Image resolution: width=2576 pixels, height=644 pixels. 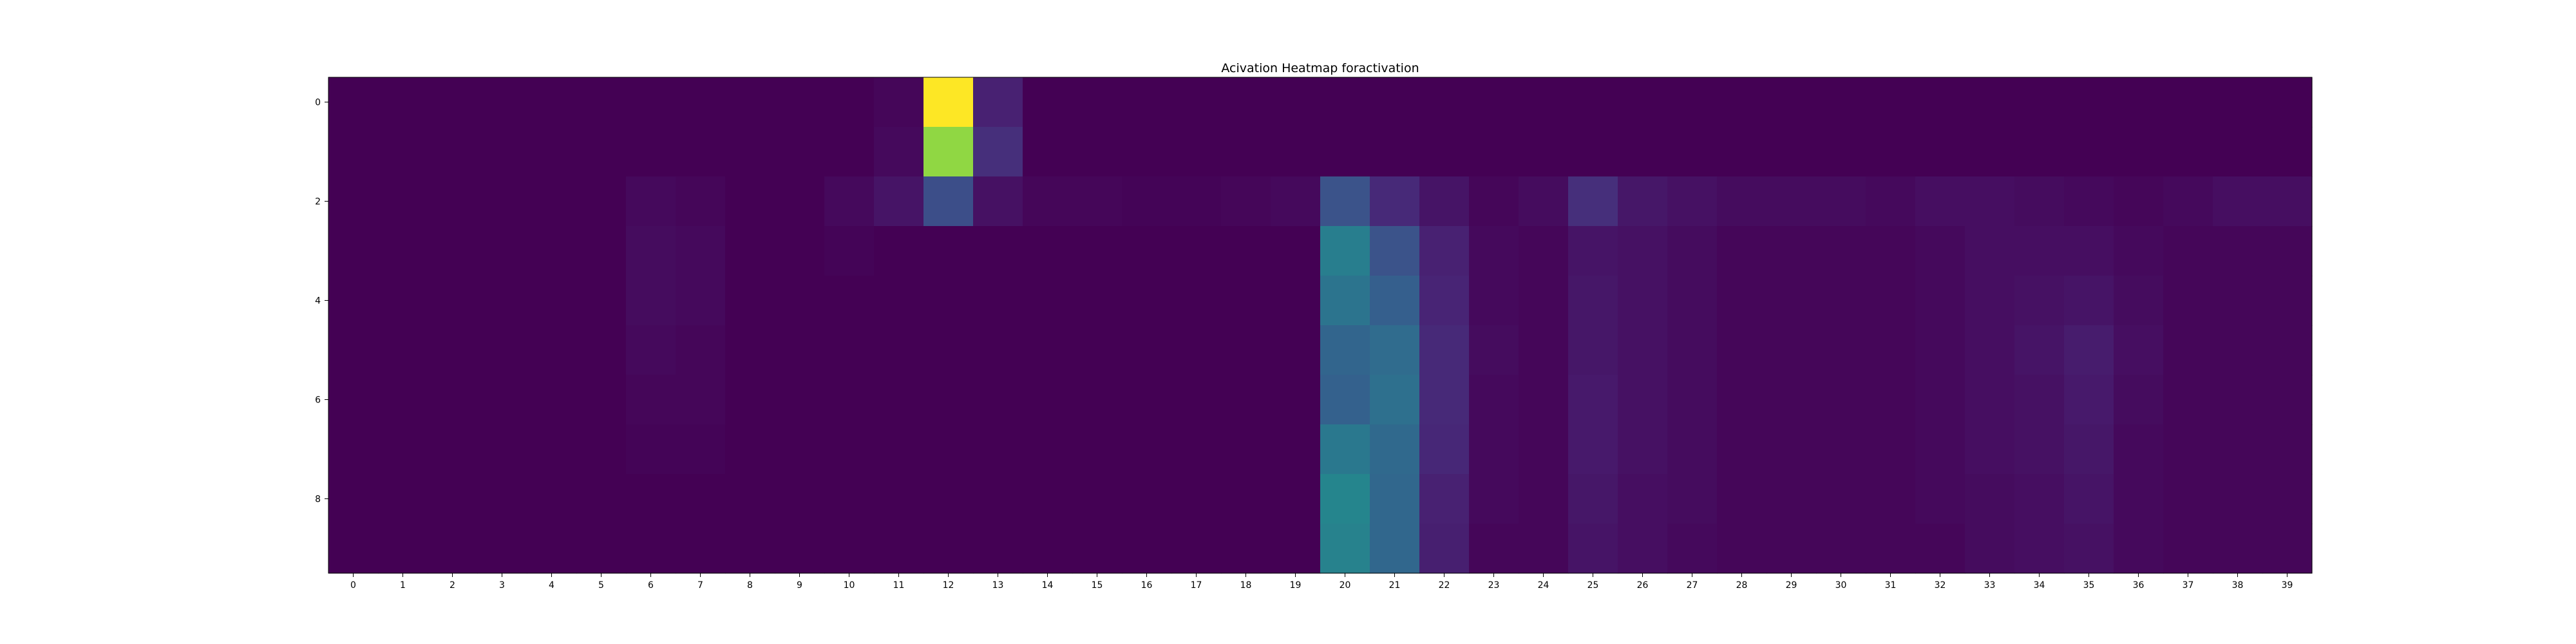 What do you see at coordinates (1444, 586) in the screenshot?
I see `x-tick-label: 22` at bounding box center [1444, 586].